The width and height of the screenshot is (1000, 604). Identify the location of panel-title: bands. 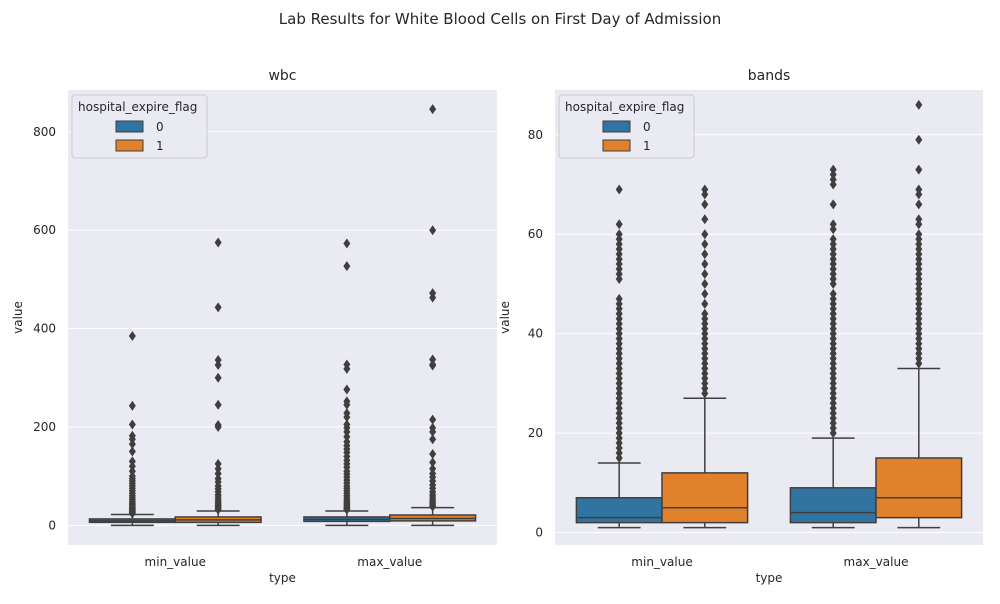
(769, 76).